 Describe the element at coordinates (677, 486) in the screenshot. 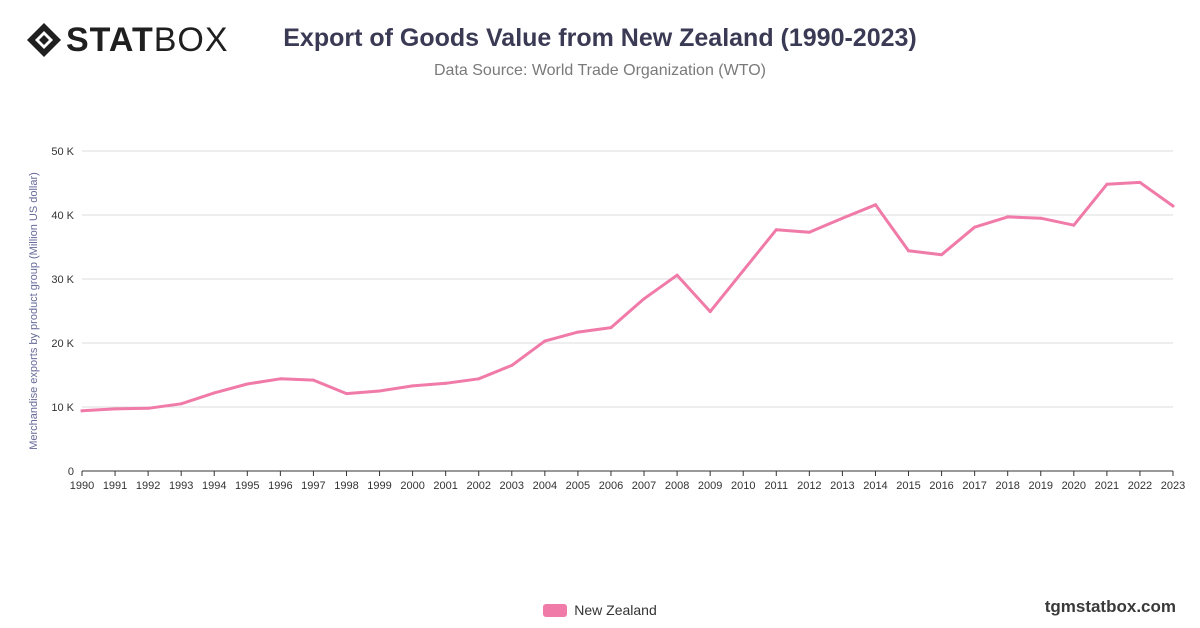

I see `x-tick-label: 2008` at that location.